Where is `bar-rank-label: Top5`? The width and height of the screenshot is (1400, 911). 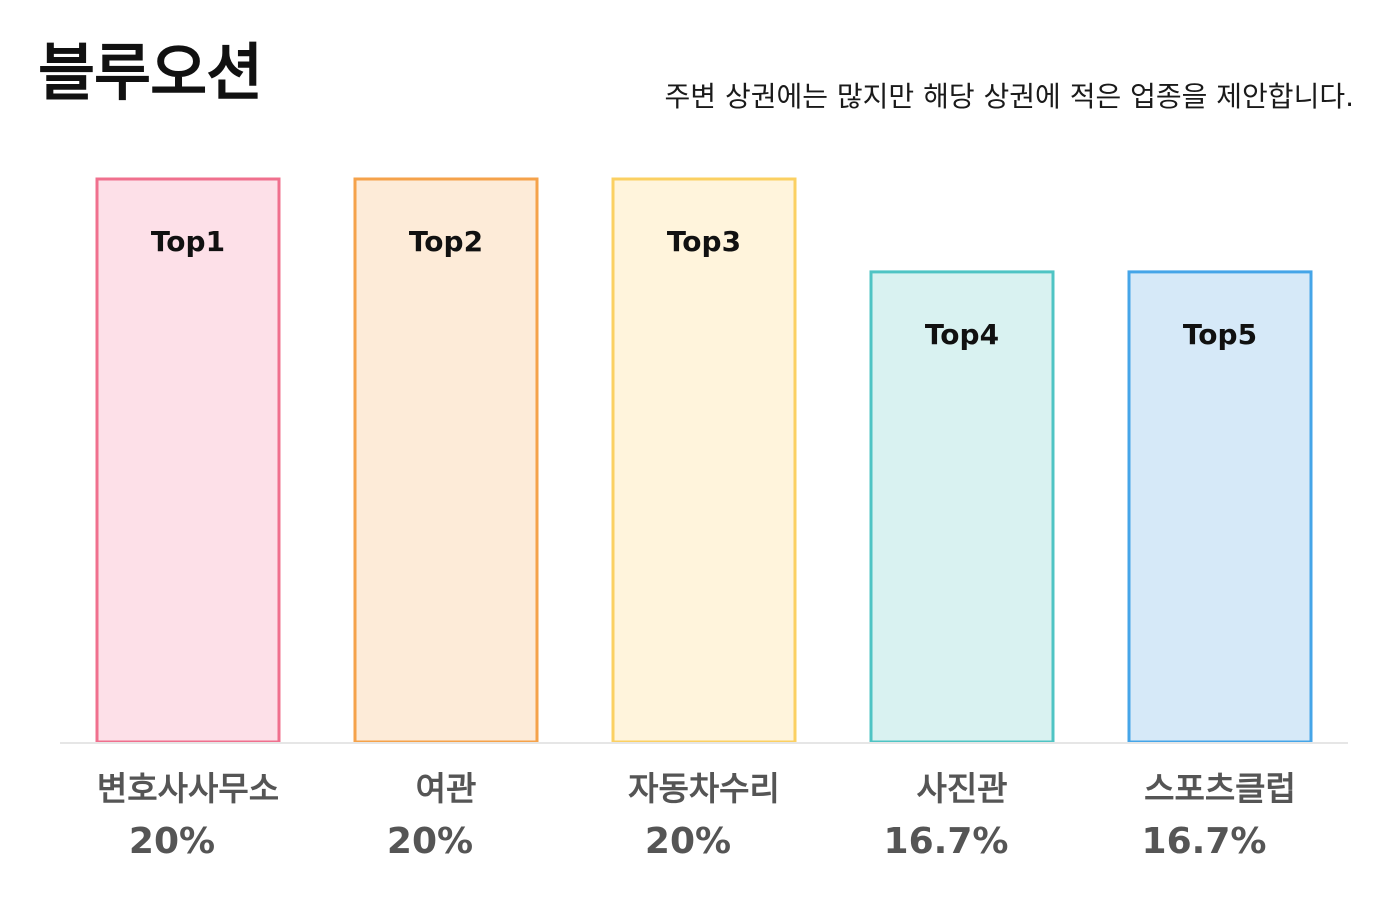 bar-rank-label: Top5 is located at coordinates (1220, 334).